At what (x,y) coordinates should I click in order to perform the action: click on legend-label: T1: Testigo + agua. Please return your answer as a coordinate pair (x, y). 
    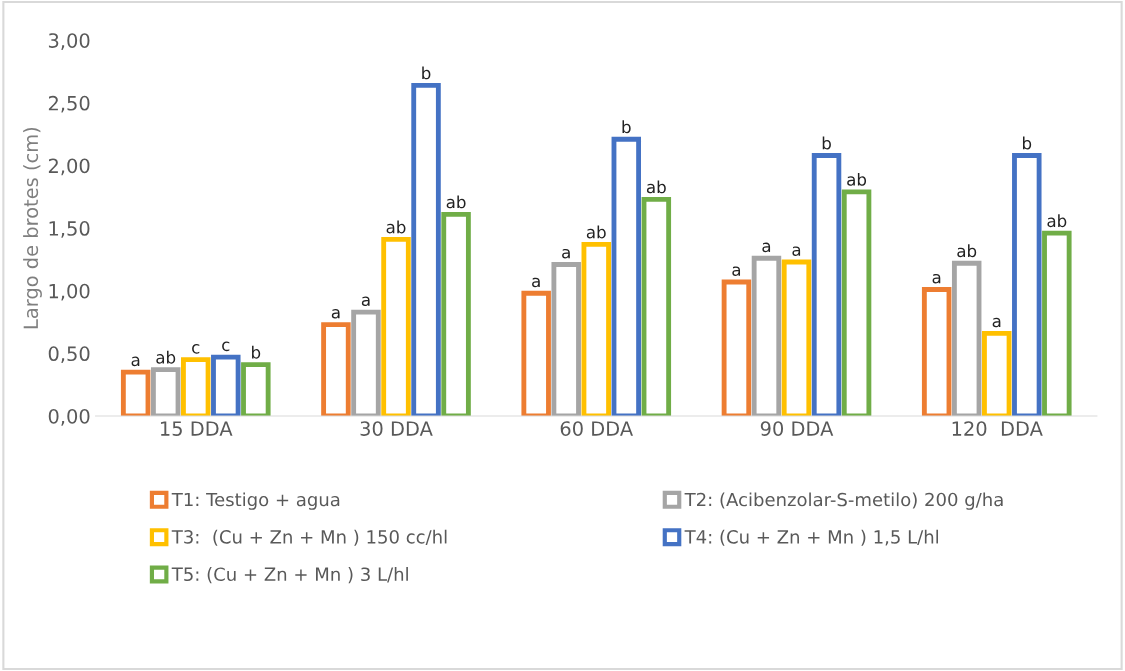
    Looking at the image, I should click on (255, 501).